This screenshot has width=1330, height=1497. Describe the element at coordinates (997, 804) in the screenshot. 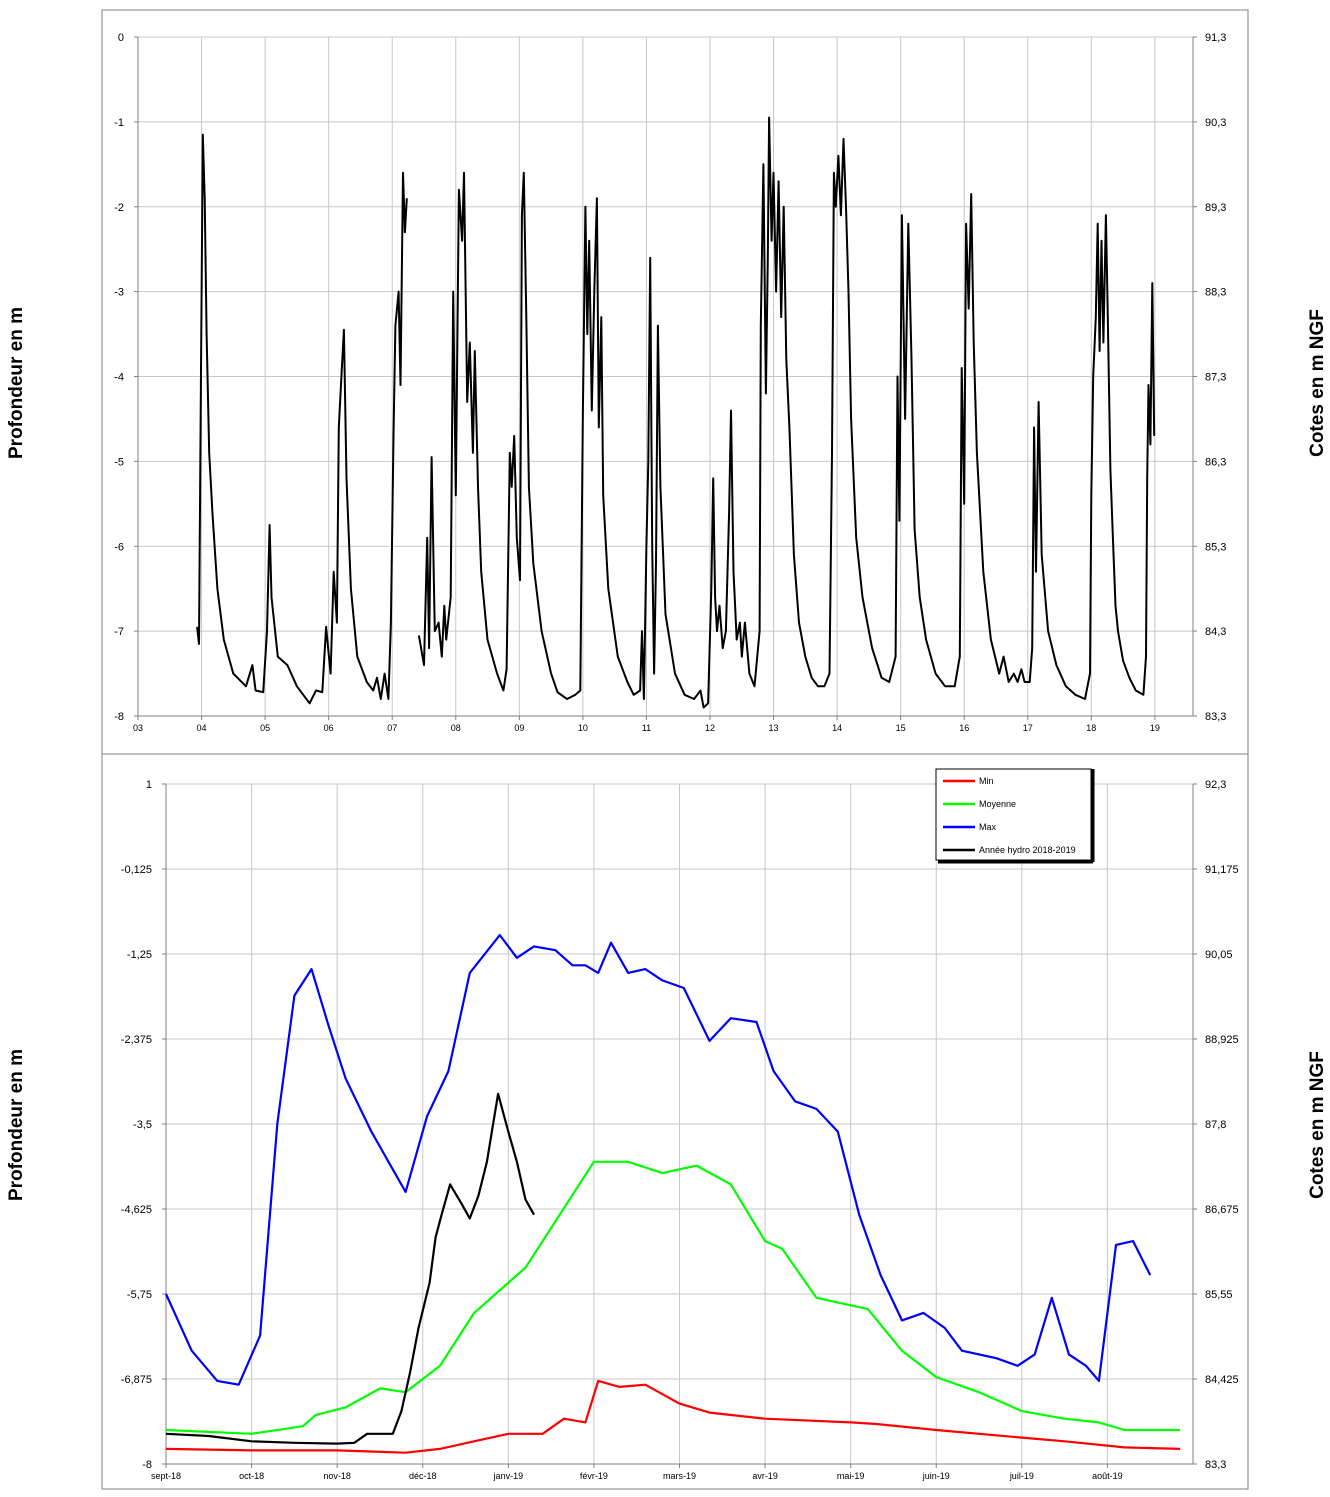

I see `legend-label: Moyenne` at that location.